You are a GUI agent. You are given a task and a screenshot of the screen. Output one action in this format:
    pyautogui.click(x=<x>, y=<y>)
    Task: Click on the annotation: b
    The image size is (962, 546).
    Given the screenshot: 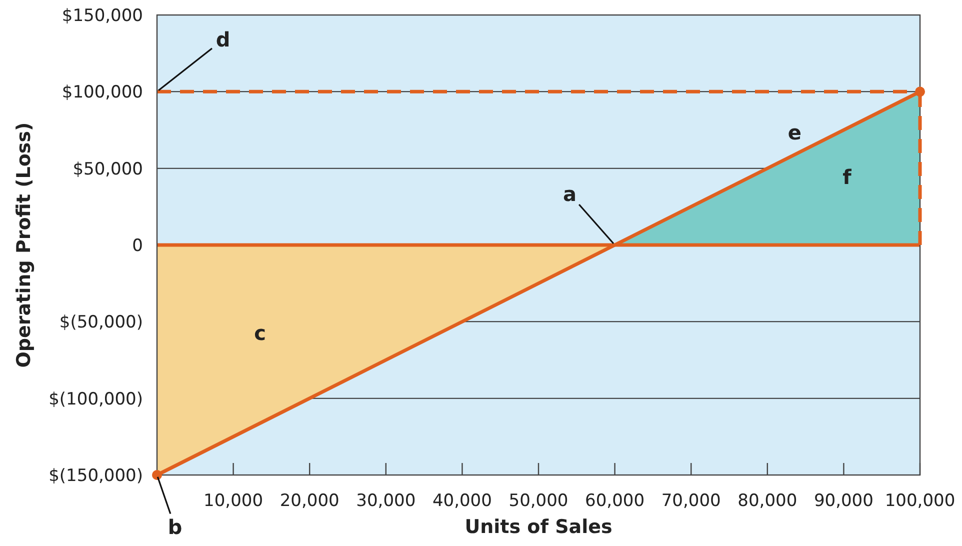 What is the action you would take?
    pyautogui.click(x=175, y=527)
    